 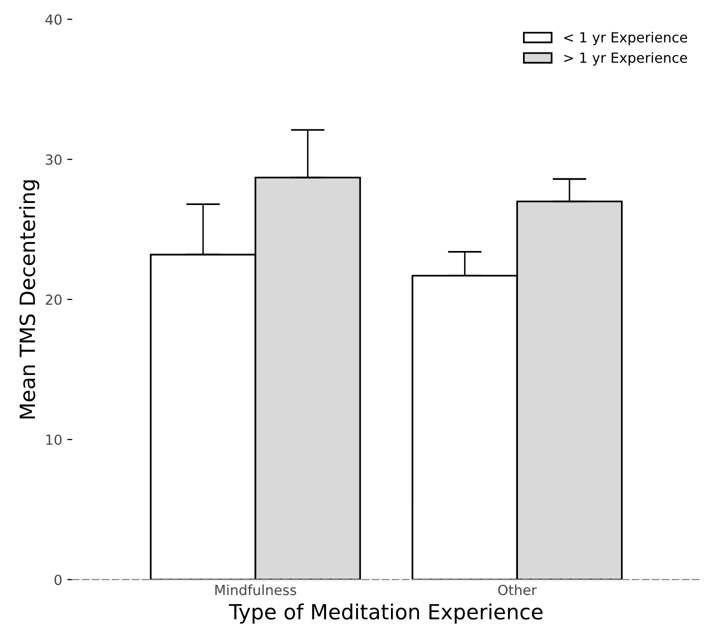 I want to click on x-axis-title: Type of Meditation Experience, so click(x=385, y=613).